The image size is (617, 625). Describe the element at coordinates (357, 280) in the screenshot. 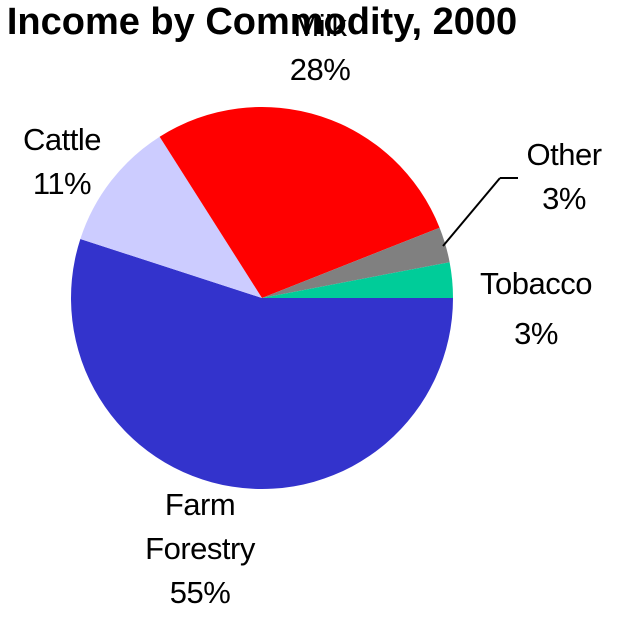

I see `pie-slice-tobacco` at that location.